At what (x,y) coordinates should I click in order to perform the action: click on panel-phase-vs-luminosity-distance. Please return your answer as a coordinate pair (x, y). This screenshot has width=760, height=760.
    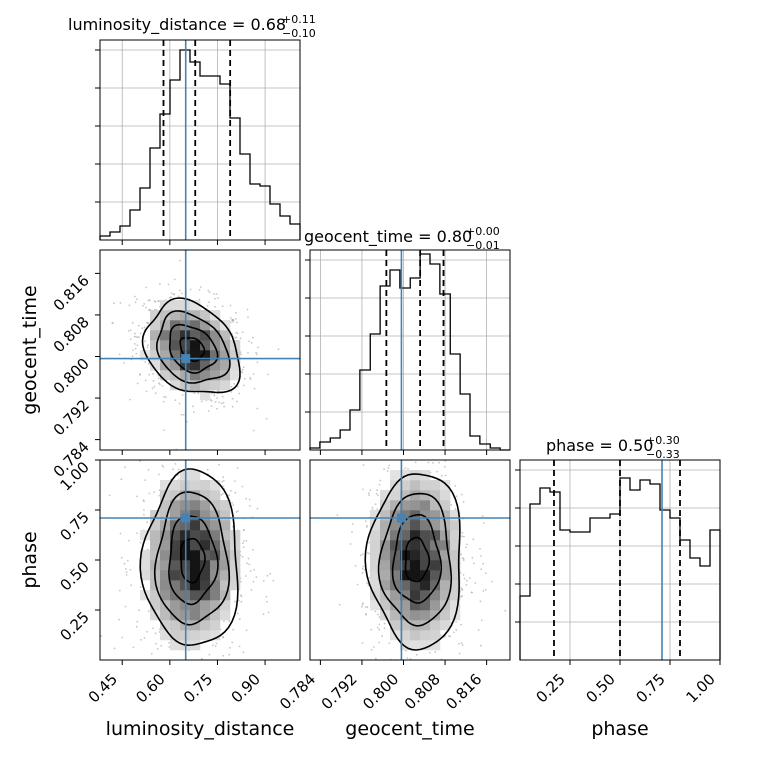
    Looking at the image, I should click on (200, 575).